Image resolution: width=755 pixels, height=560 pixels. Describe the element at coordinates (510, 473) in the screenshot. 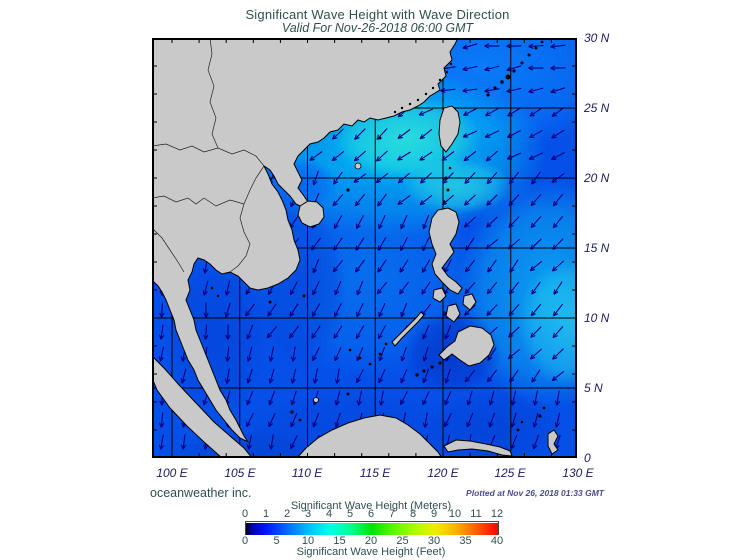

I see `lon-label-5: 125 E` at that location.